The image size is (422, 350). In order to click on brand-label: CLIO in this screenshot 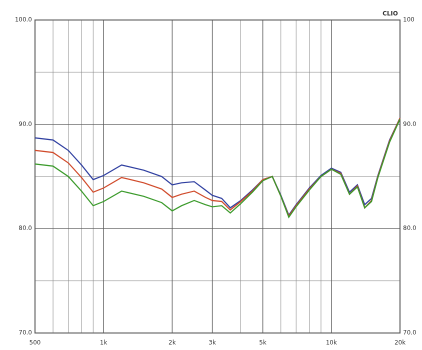, I will do `click(390, 14)`.